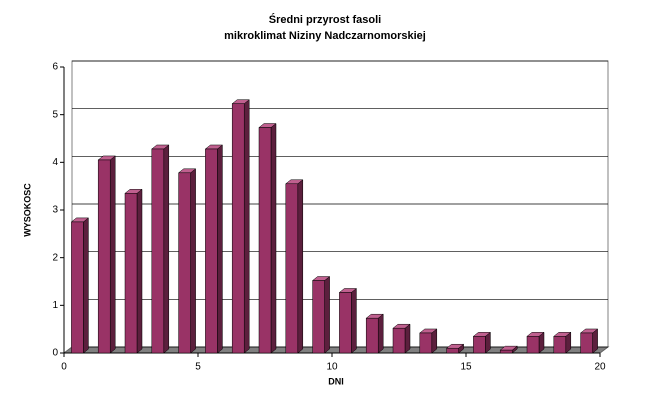 The width and height of the screenshot is (650, 404). Describe the element at coordinates (64, 367) in the screenshot. I see `x-tick-label: 0` at that location.